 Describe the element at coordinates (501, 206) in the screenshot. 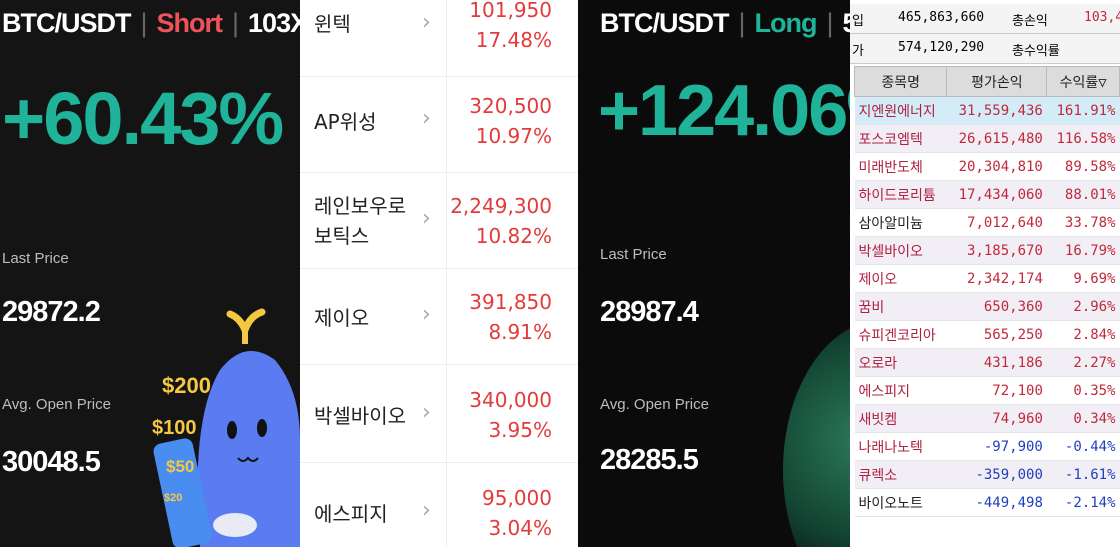

I see `stock-price: 2,249,300` at that location.